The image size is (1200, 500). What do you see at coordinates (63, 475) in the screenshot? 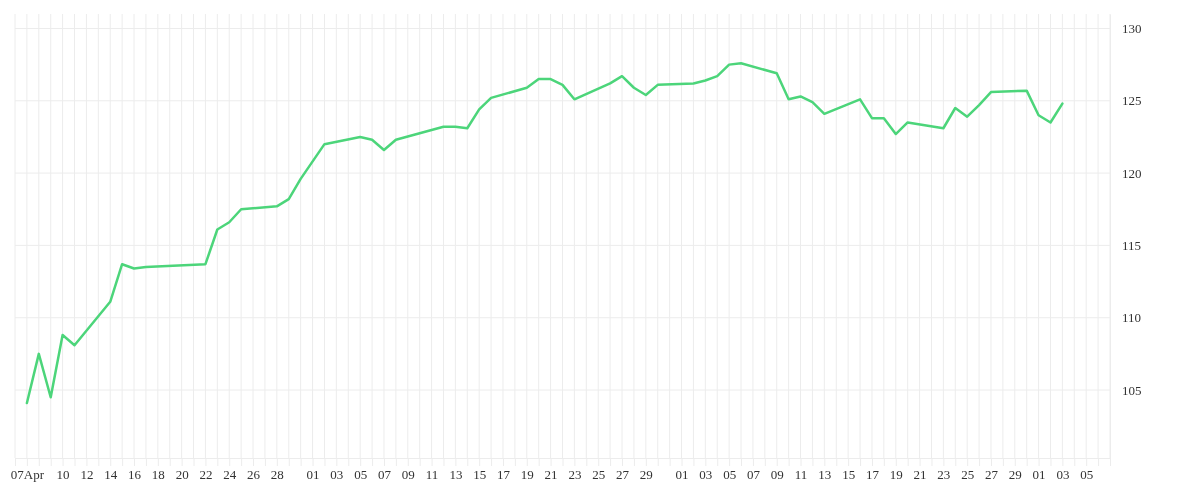
I see `x-tick-label: 10` at bounding box center [63, 475].